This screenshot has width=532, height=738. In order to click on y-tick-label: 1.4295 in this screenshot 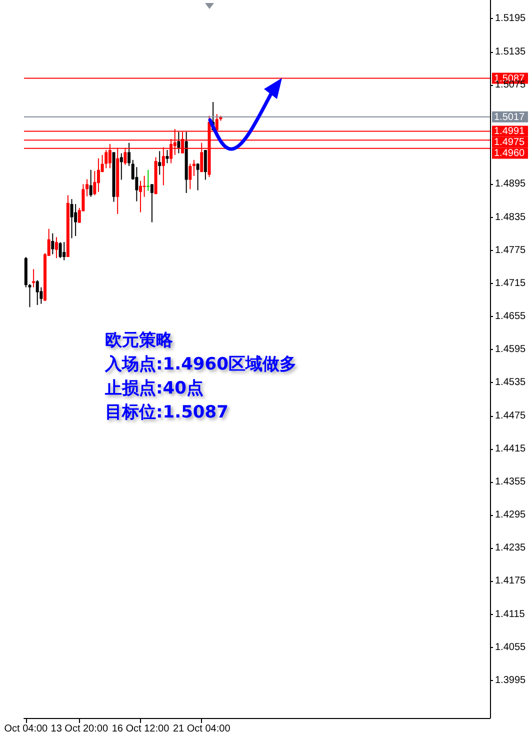, I will do `click(510, 515)`.